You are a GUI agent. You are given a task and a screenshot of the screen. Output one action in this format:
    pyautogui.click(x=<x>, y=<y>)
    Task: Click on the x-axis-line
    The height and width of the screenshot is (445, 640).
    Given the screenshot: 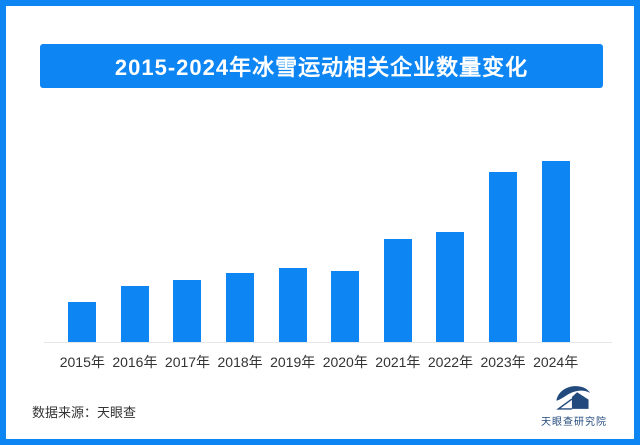 What is the action you would take?
    pyautogui.click(x=328, y=342)
    